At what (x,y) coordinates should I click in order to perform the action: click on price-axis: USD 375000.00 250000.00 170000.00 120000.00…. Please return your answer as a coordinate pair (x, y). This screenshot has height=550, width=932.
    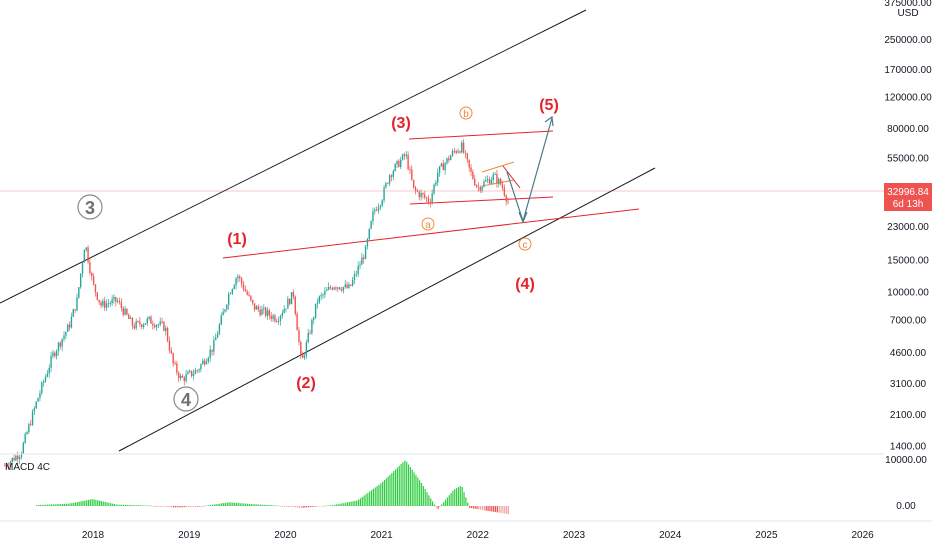
    Looking at the image, I should click on (908, 260).